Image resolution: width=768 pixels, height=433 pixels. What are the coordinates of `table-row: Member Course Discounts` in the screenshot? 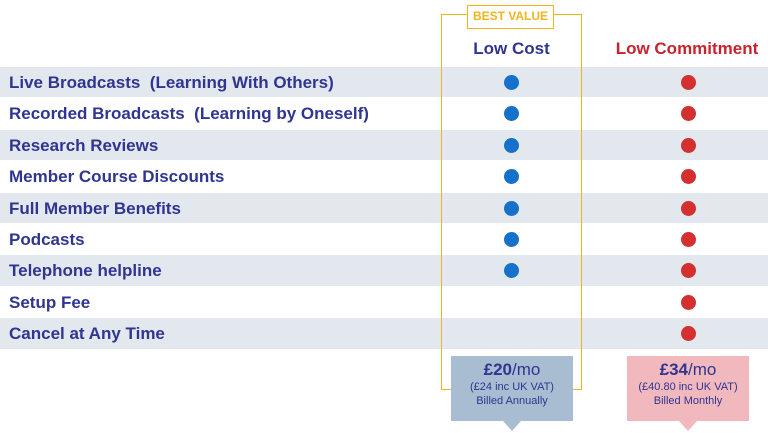 It's located at (384, 177).